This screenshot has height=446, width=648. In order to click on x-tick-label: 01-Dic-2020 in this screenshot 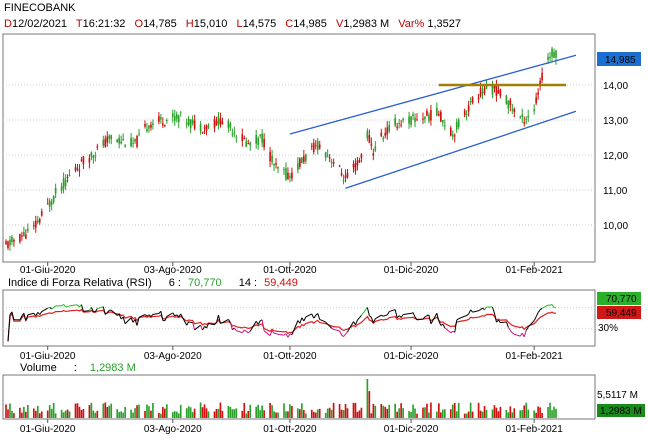, I will do `click(411, 429)`.